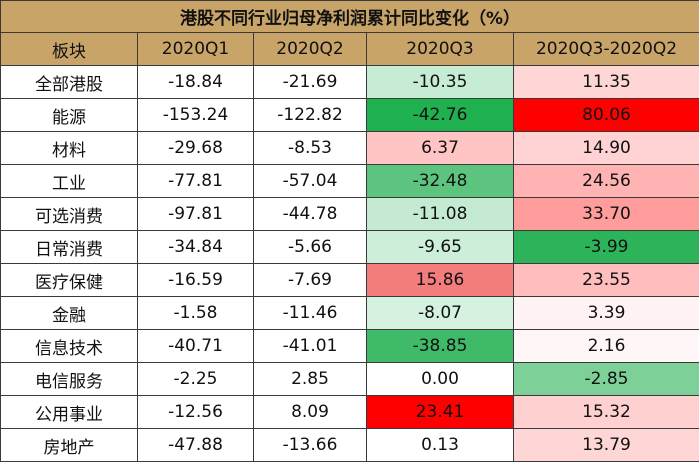  I want to click on value-cell: -38.85, so click(440, 346).